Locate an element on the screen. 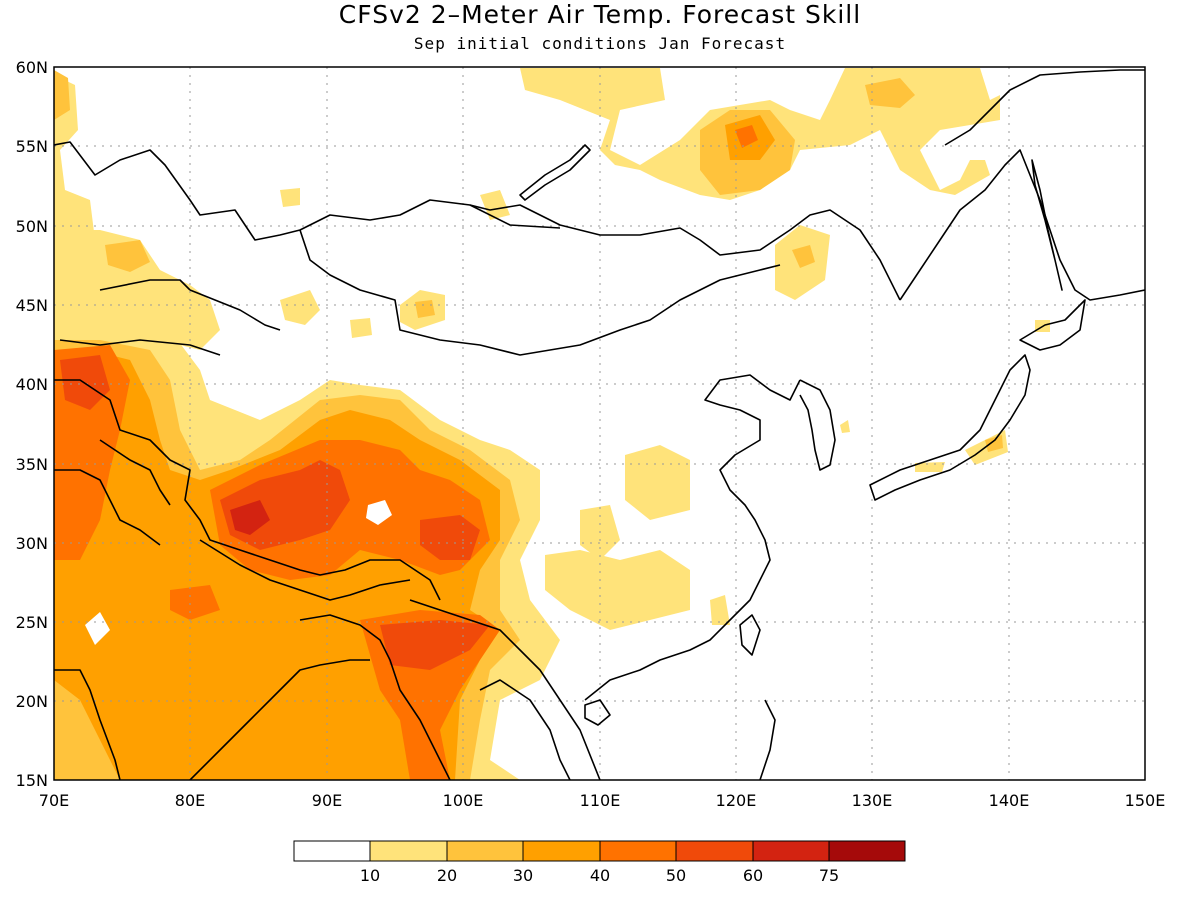  skill-region-mongolia-l2 is located at coordinates (425, 309).